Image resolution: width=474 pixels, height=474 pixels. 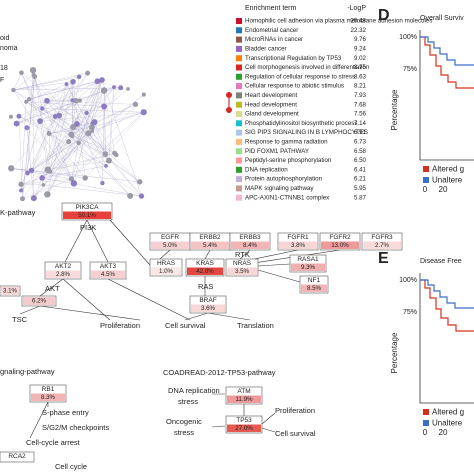 What do you see at coordinates (443, 432) in the screenshot?
I see `x-tick-label: 20` at bounding box center [443, 432].